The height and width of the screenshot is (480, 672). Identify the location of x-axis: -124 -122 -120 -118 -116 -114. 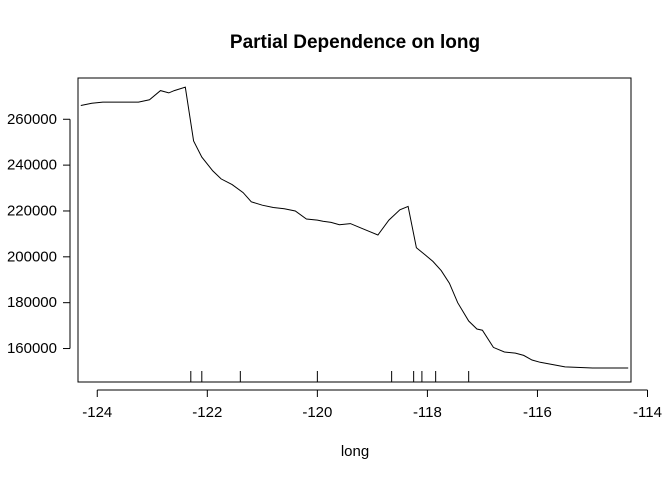
(372, 405).